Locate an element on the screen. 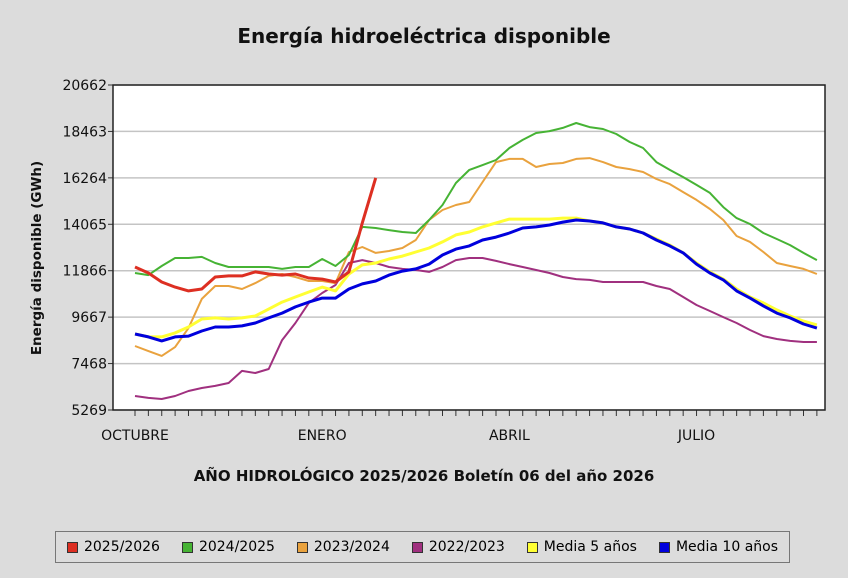 The width and height of the screenshot is (848, 578). legend-item: 2024/2025 is located at coordinates (228, 547).